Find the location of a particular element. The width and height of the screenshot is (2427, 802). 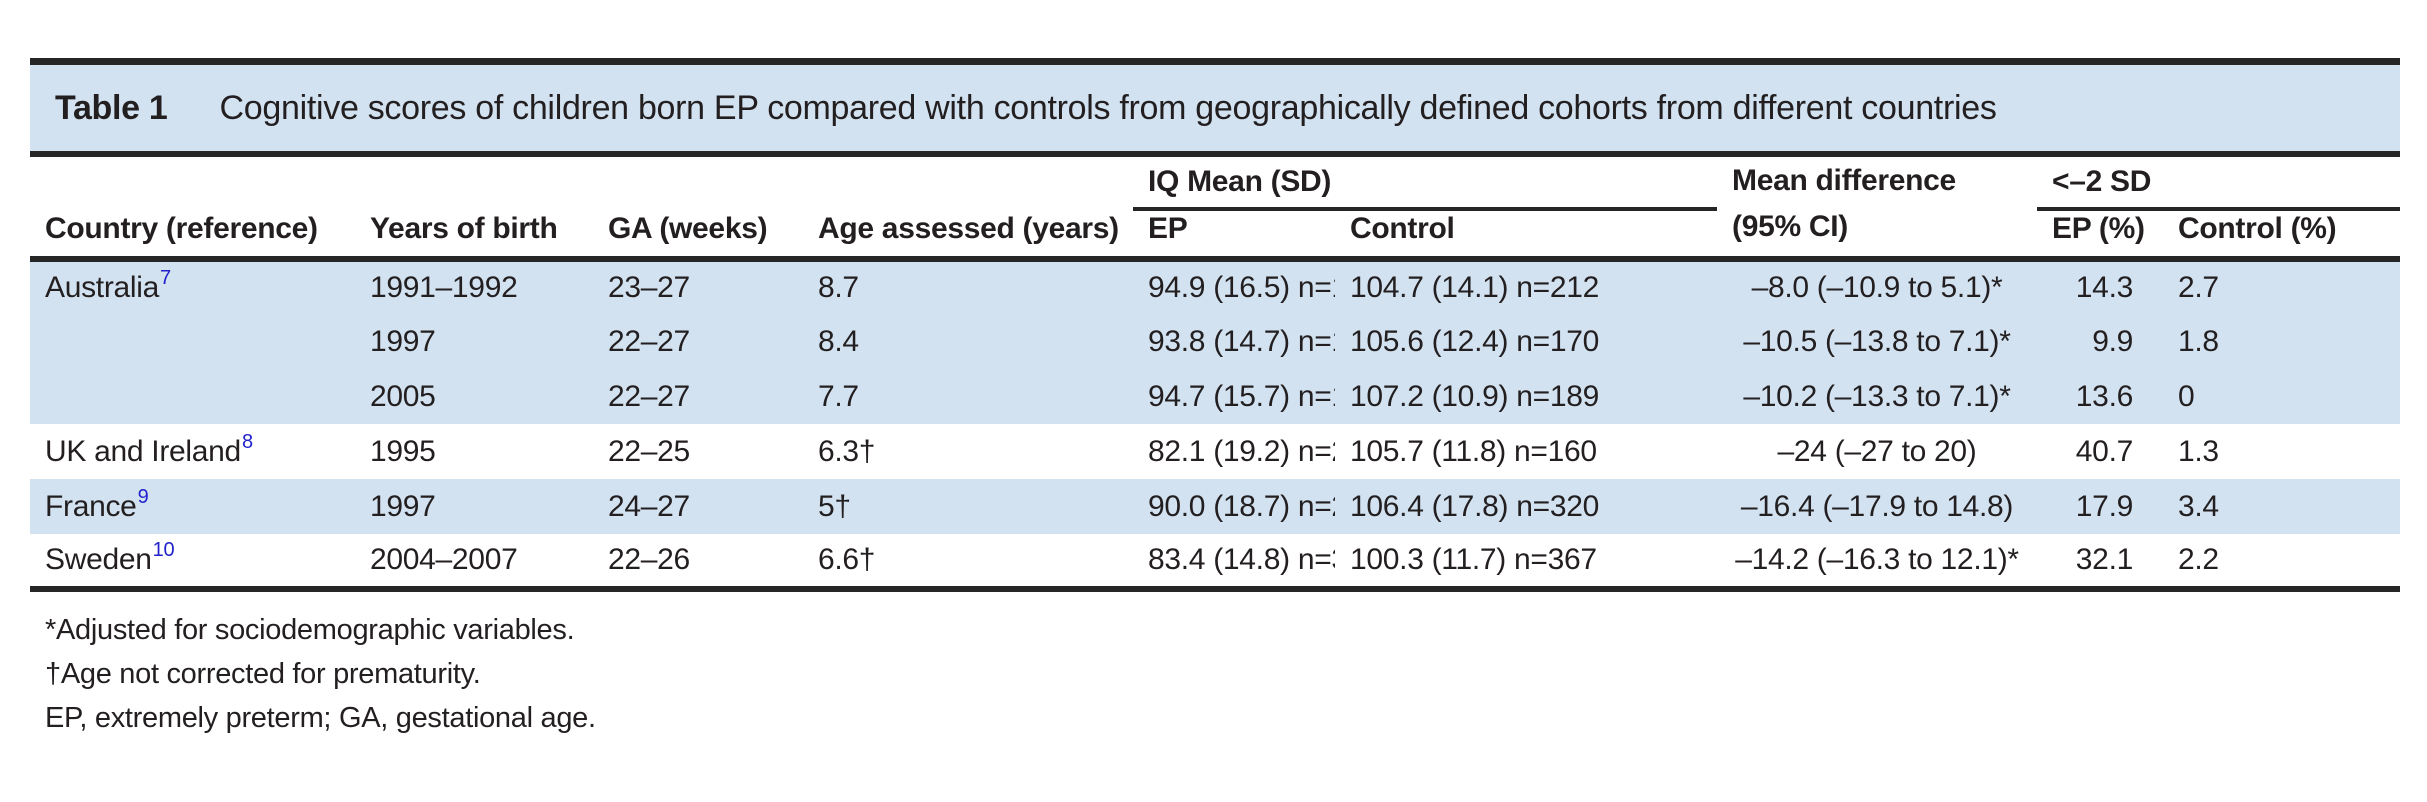

cell-ep-pct: 40.7 is located at coordinates (2104, 451).